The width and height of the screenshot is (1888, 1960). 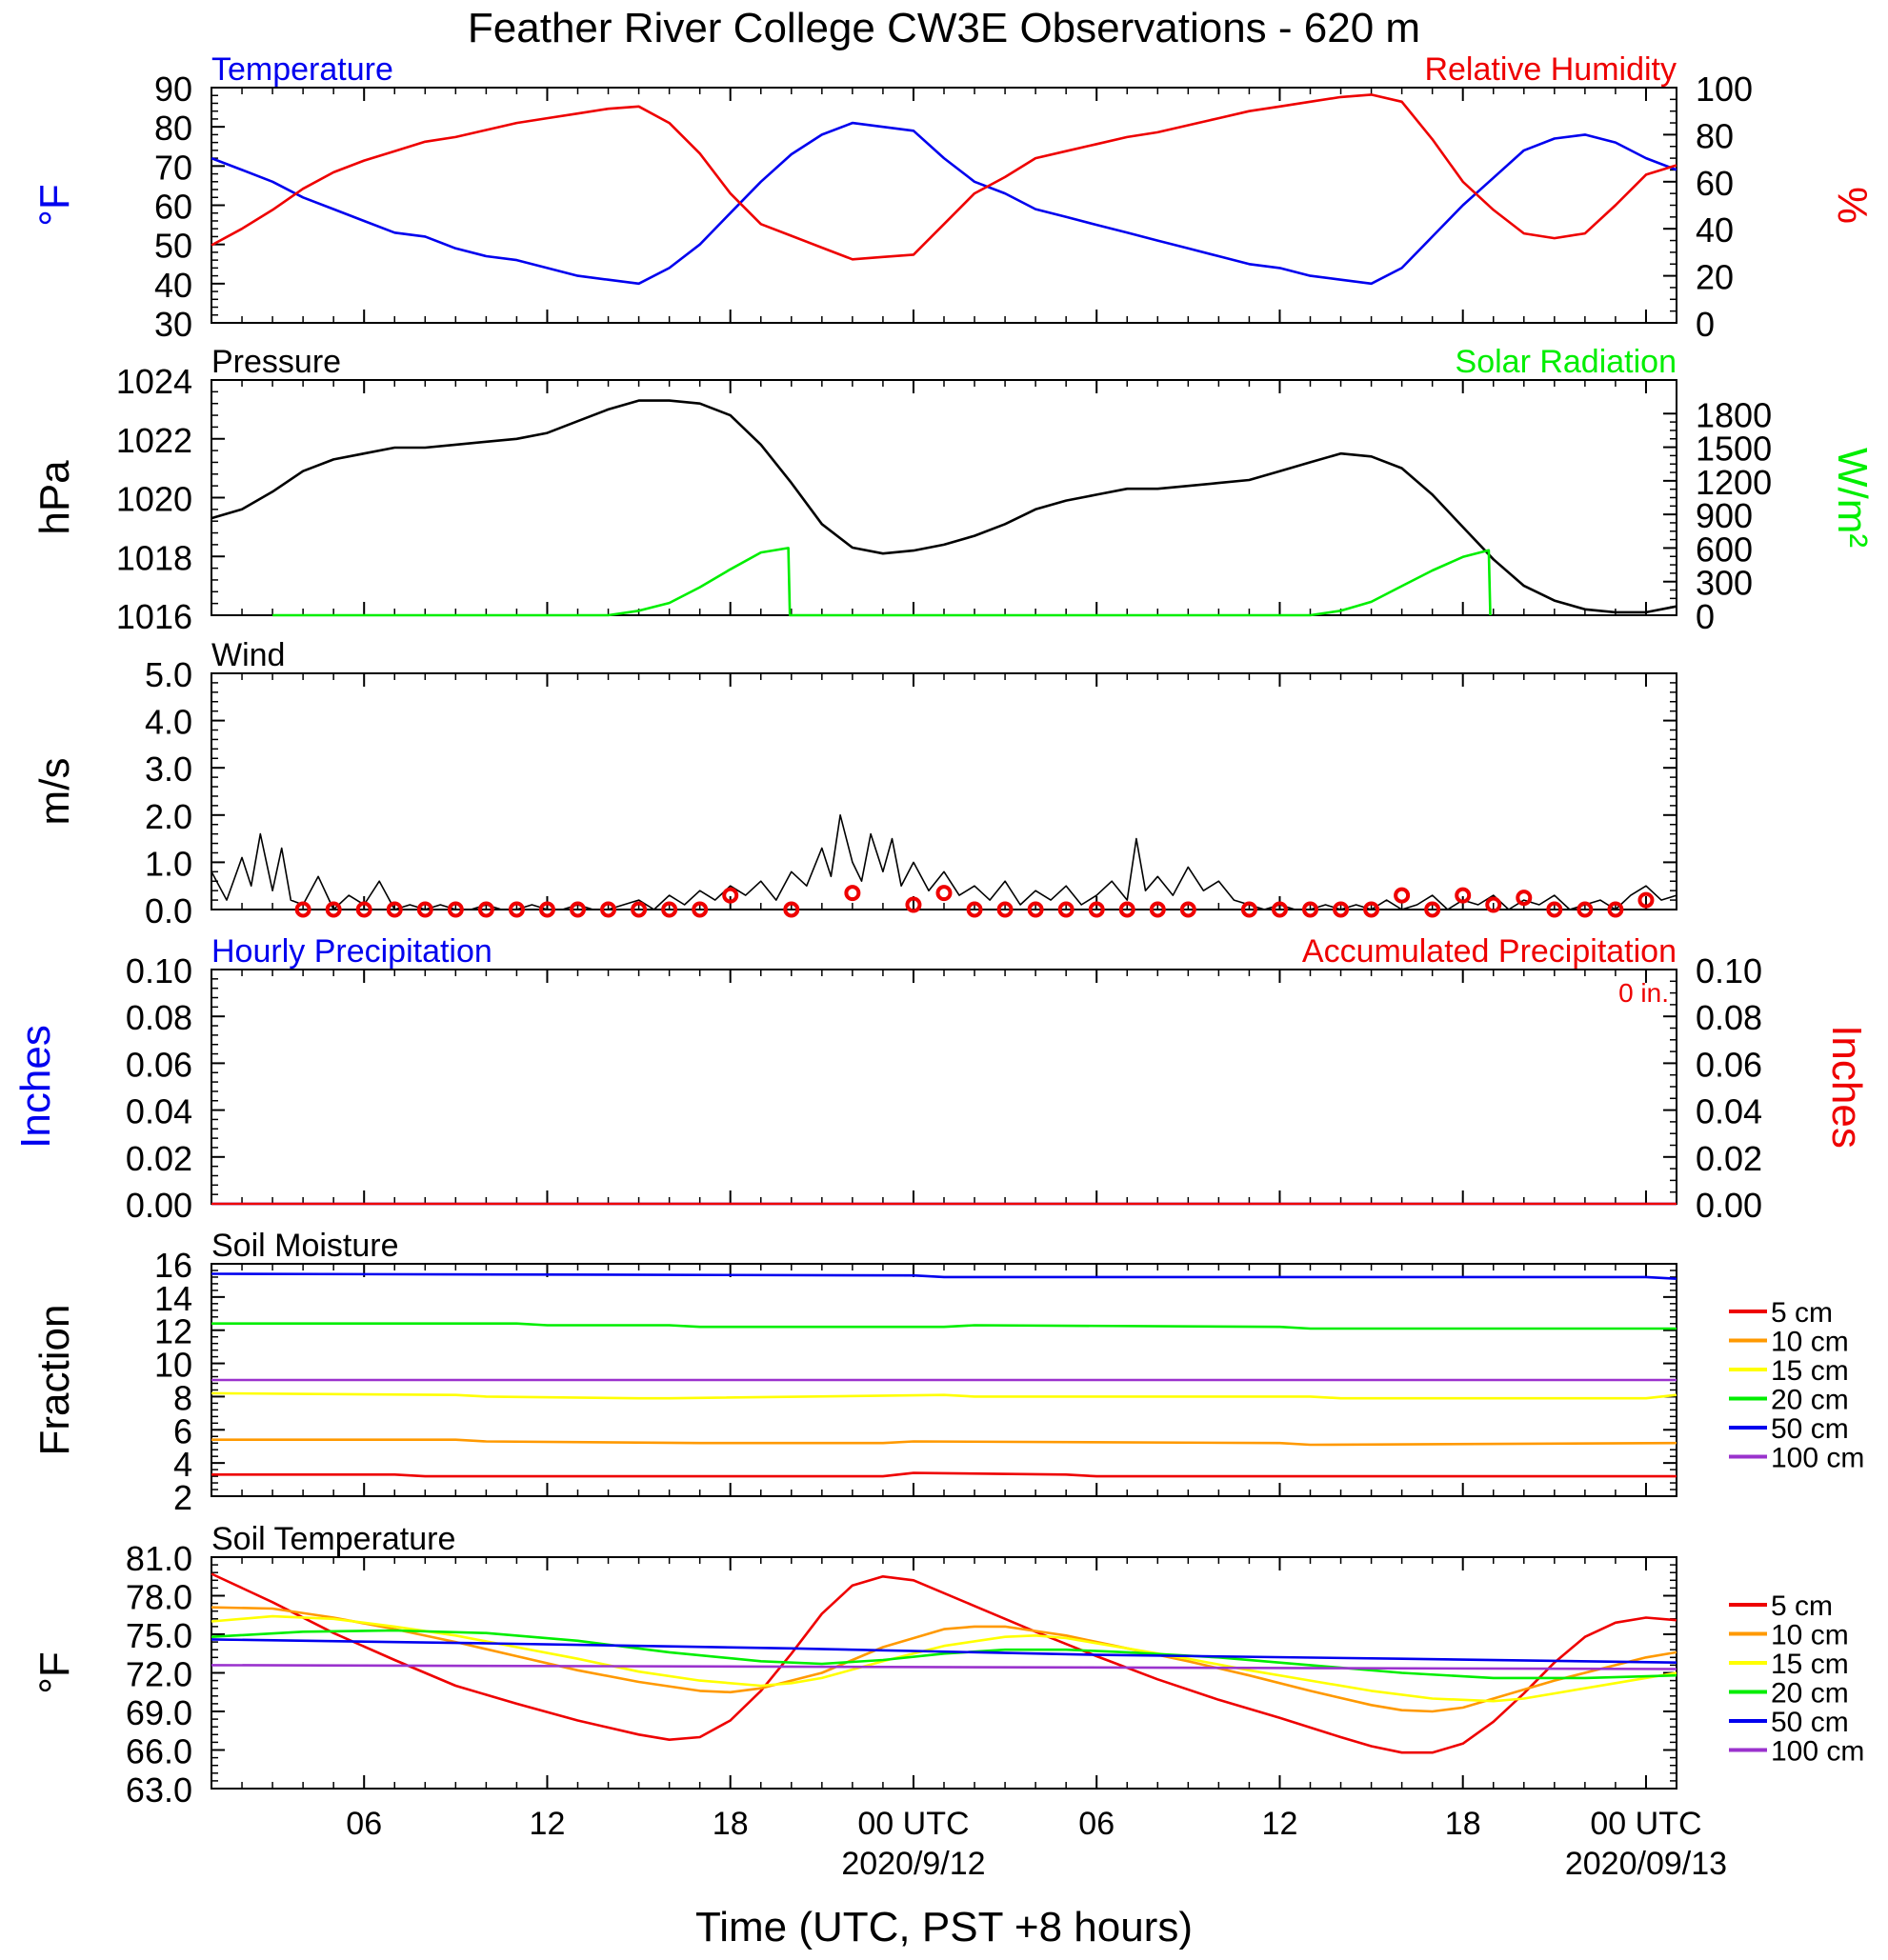 I want to click on y-tick-label: 4.0, so click(x=168, y=722).